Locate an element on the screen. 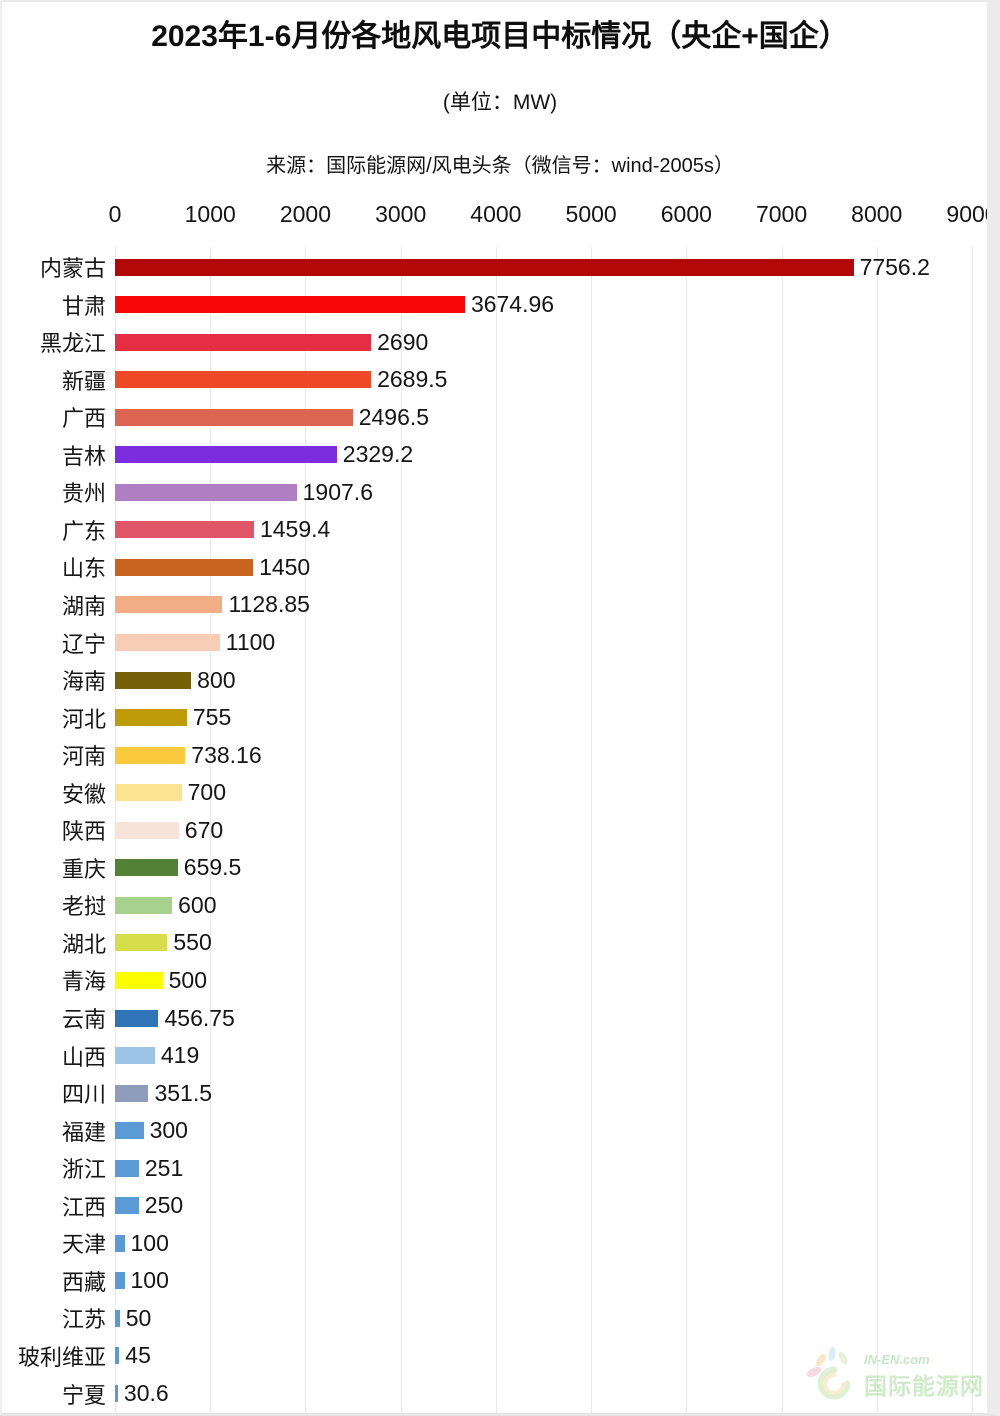 This screenshot has height=1416, width=1000. bar-row: 内蒙古 7756.2 is located at coordinates (486, 267).